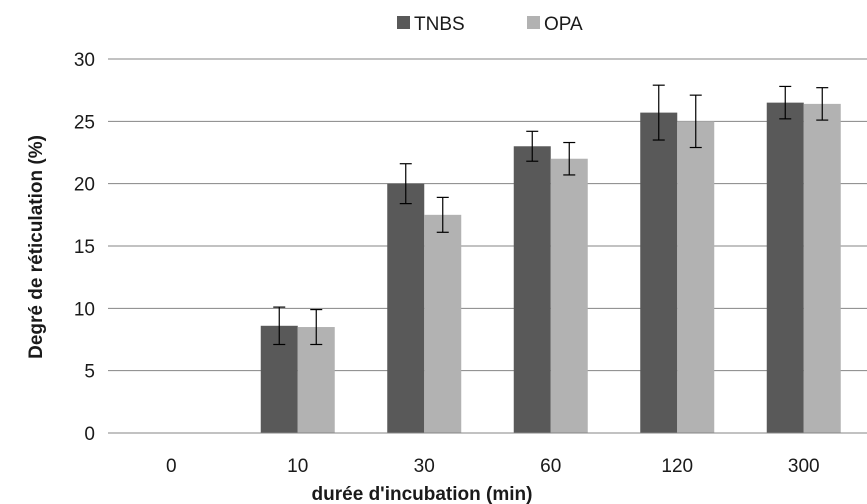 The width and height of the screenshot is (867, 504). Describe the element at coordinates (804, 466) in the screenshot. I see `x-tick-label-300: 300` at that location.